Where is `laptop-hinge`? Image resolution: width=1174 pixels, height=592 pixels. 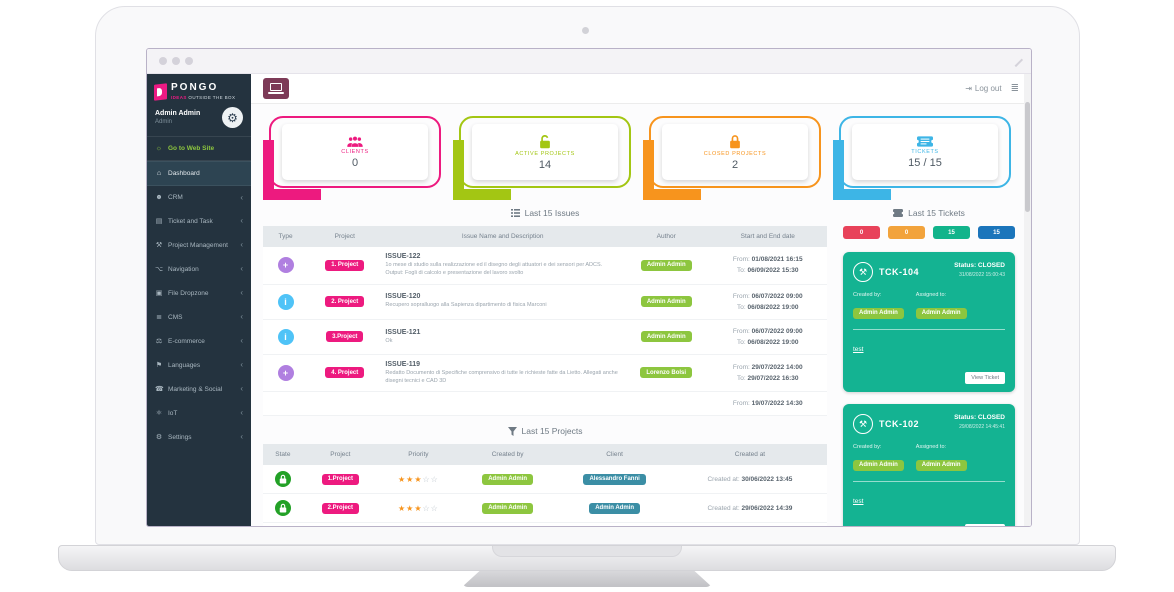 laptop-hinge is located at coordinates (587, 579).